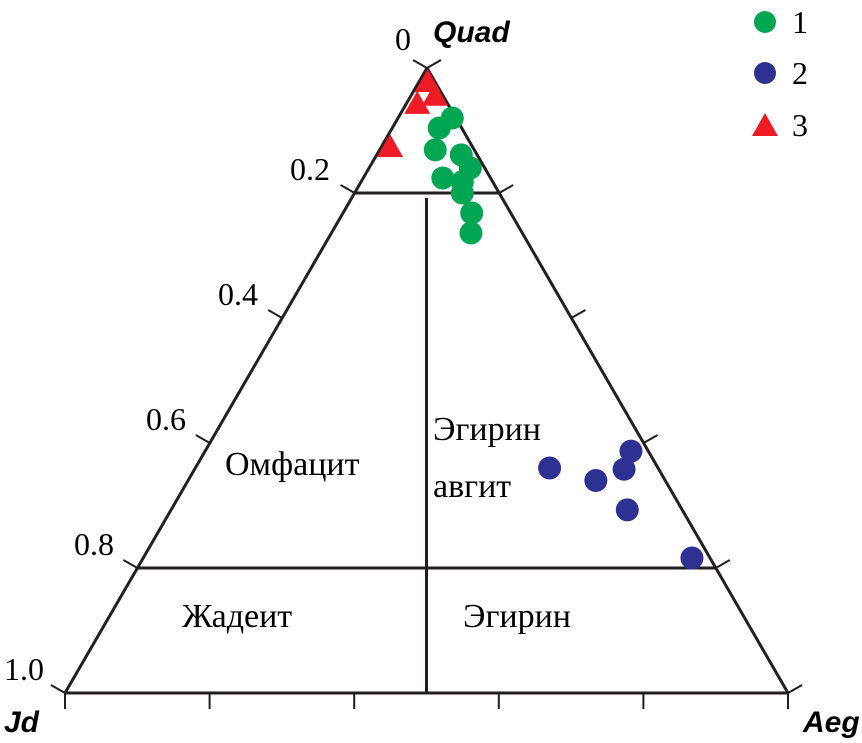 The height and width of the screenshot is (743, 862). Describe the element at coordinates (24, 669) in the screenshot. I see `tick-label-1.0: 1.0` at that location.